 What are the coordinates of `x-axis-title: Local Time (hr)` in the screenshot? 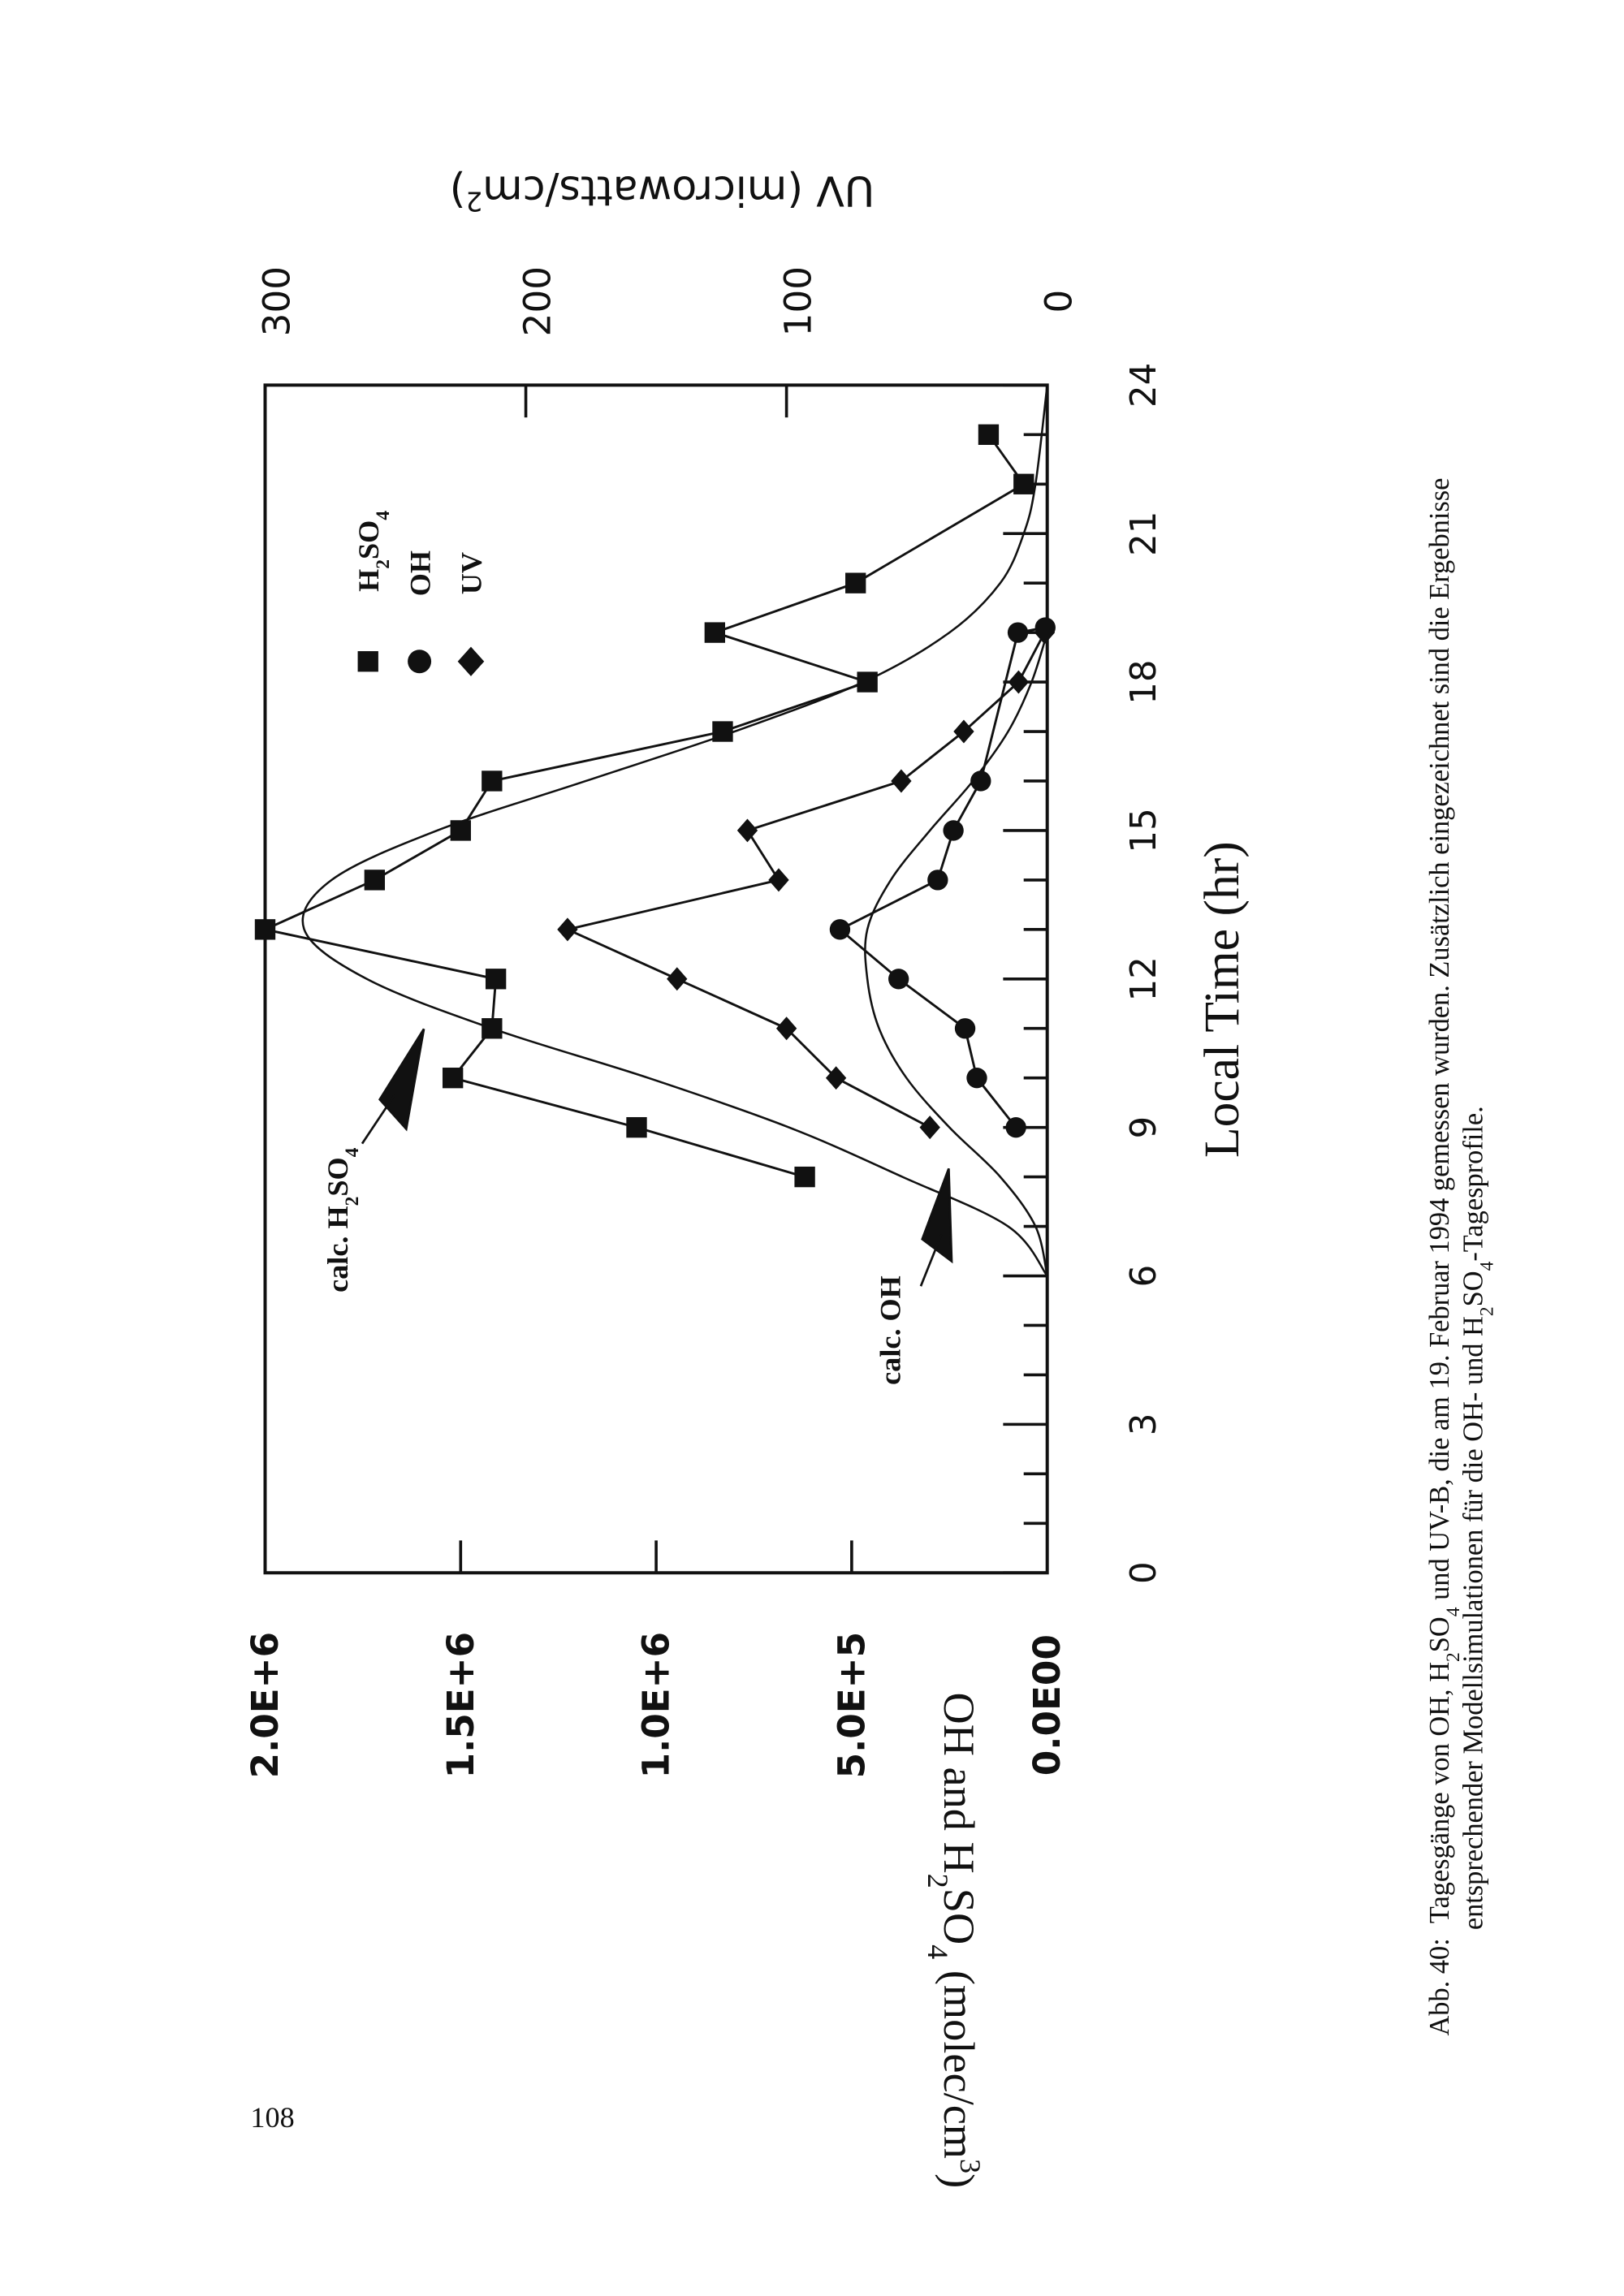 It's located at (1222, 999).